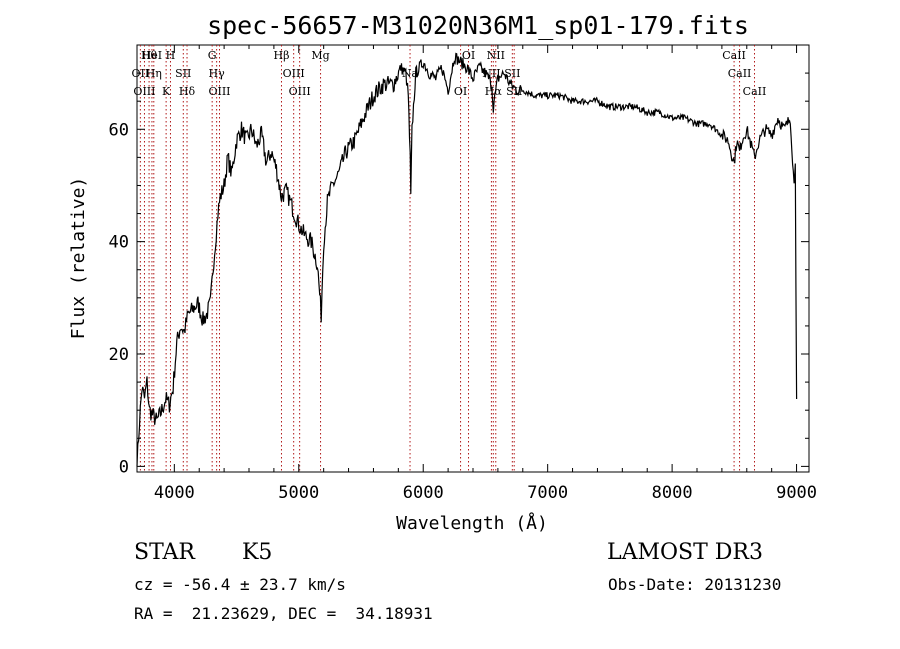  I want to click on redshift-value: cz = -56.4 ± 23.7 km/s, so click(240, 584).